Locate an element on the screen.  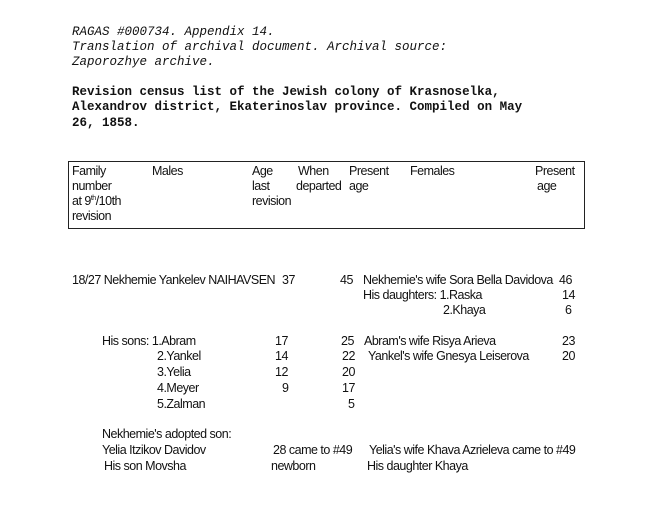
header-females: Females is located at coordinates (432, 171).